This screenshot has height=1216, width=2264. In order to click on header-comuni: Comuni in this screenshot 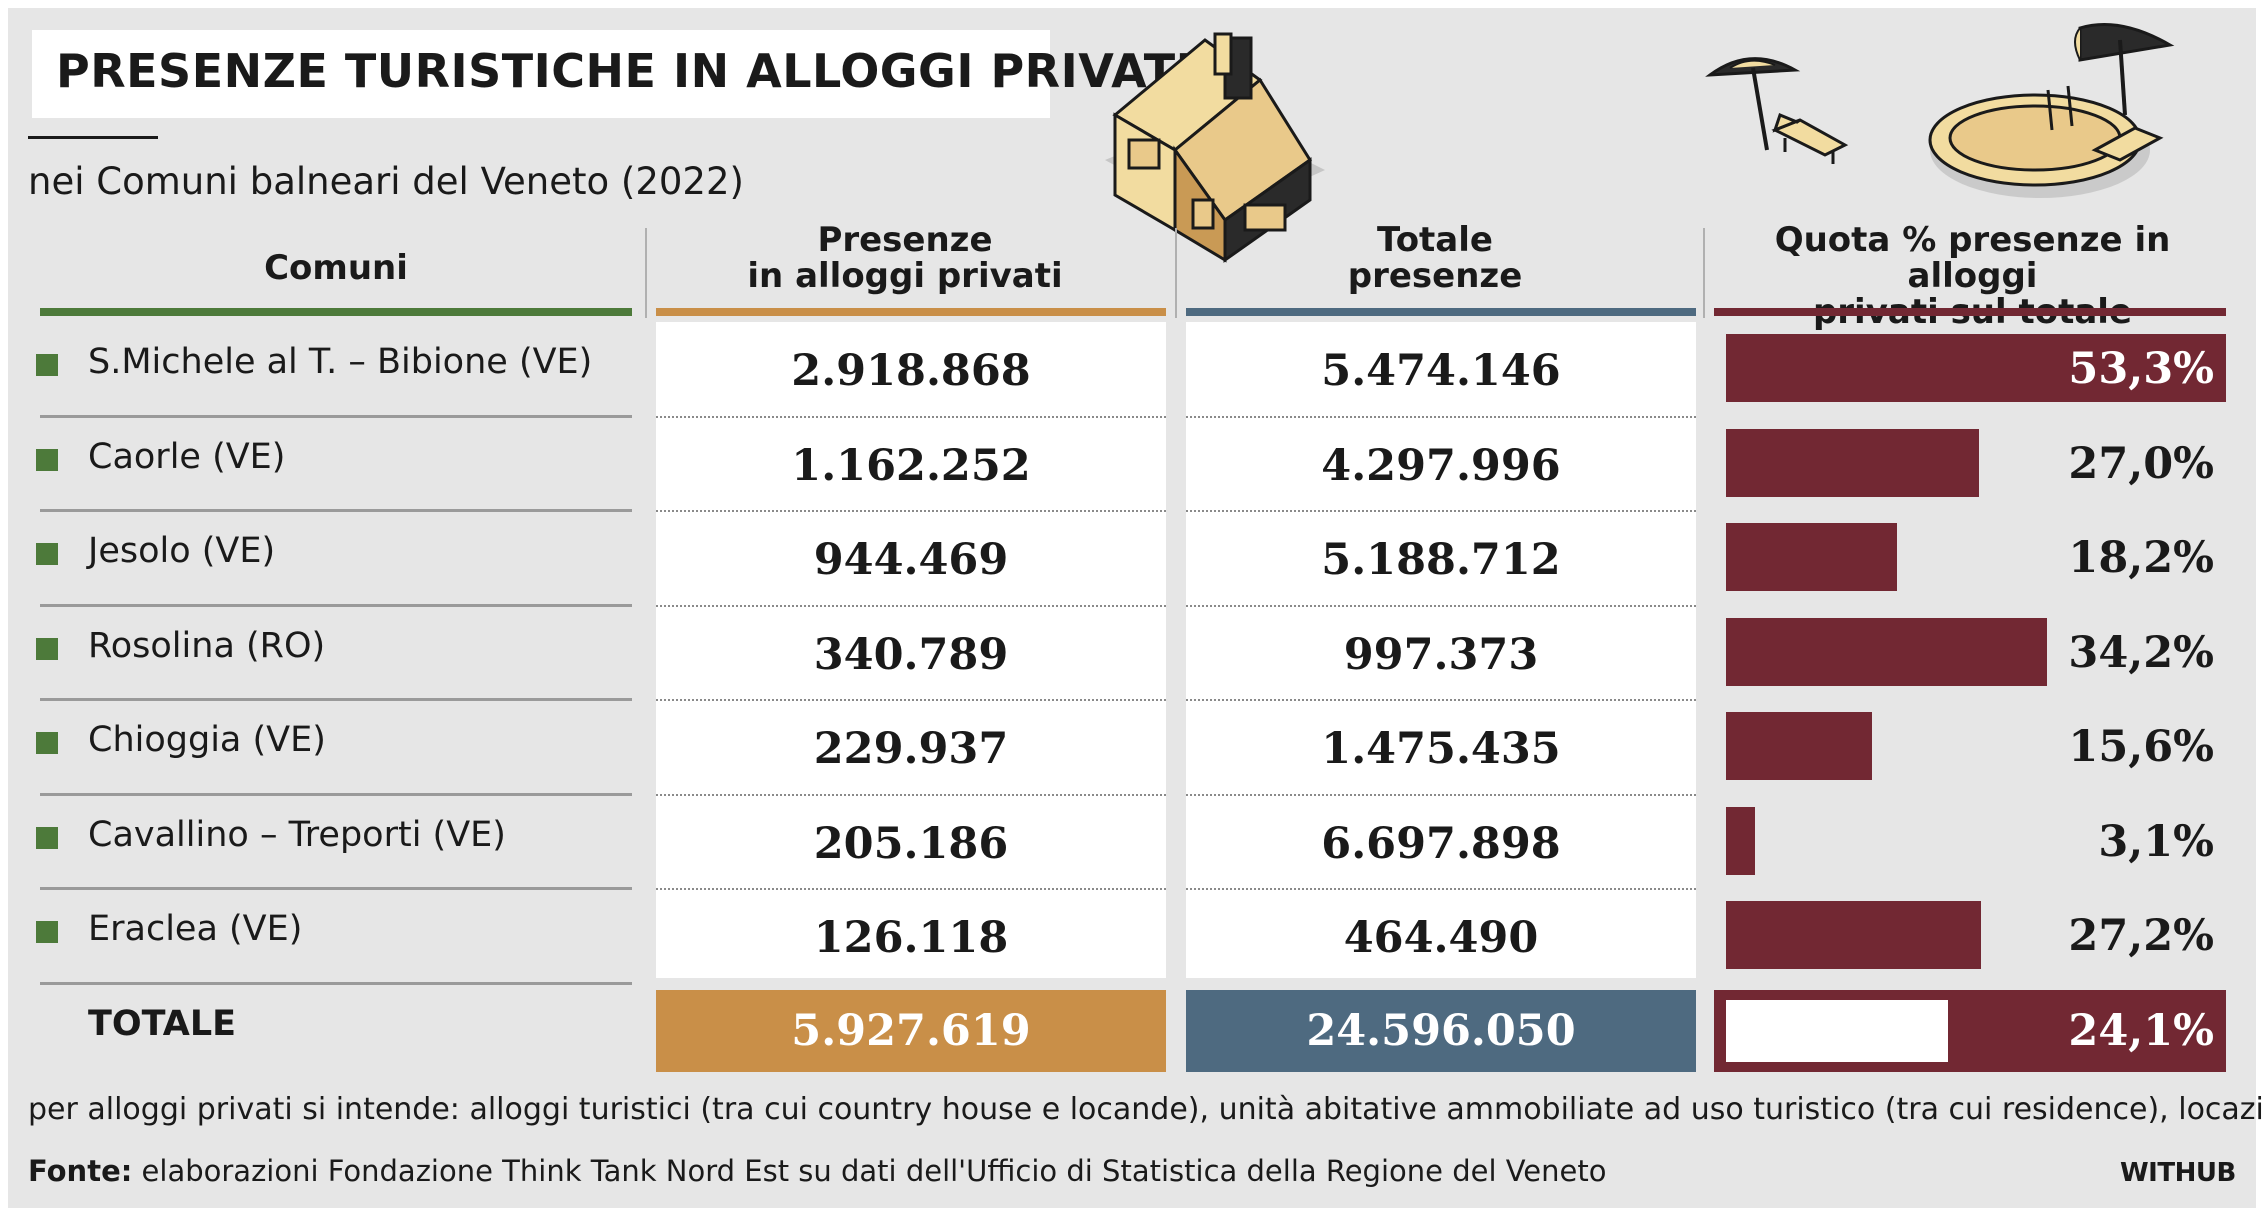, I will do `click(336, 268)`.